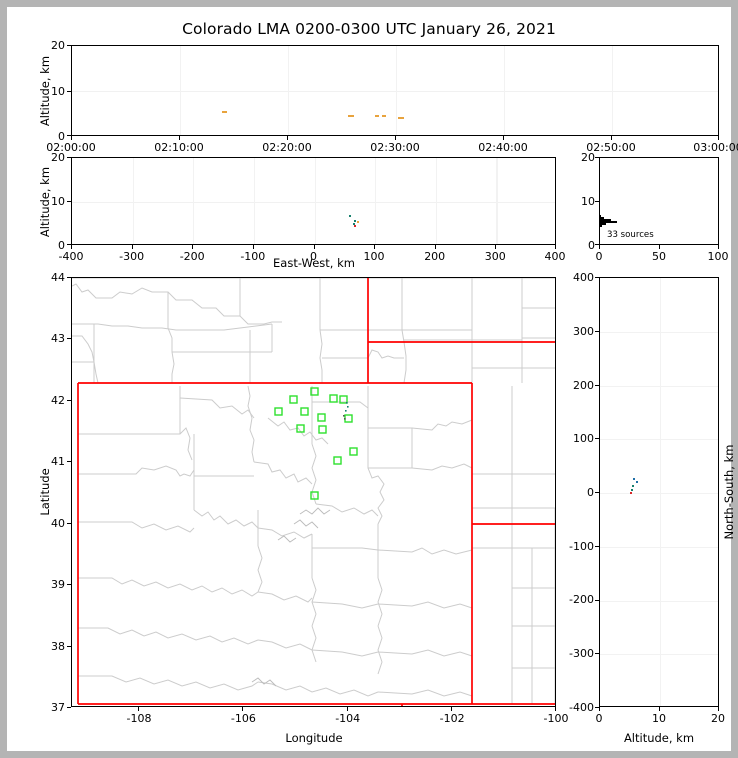 The width and height of the screenshot is (738, 758). I want to click on source-points, so click(346, 411).